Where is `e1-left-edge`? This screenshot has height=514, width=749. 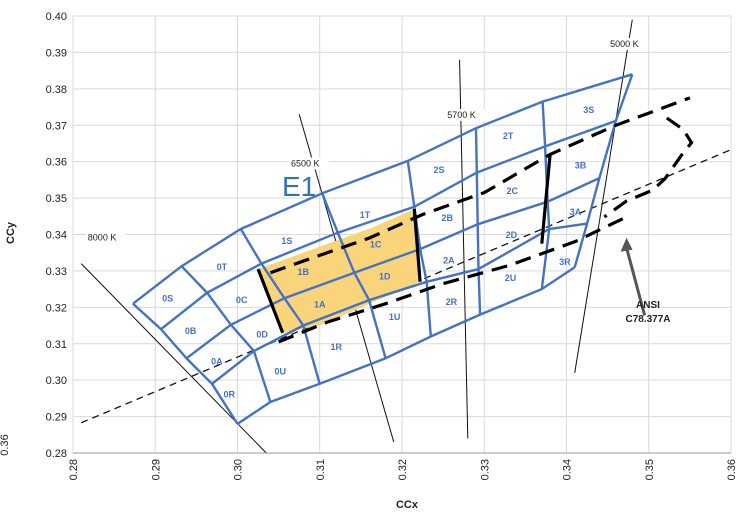
e1-left-edge is located at coordinates (270, 301).